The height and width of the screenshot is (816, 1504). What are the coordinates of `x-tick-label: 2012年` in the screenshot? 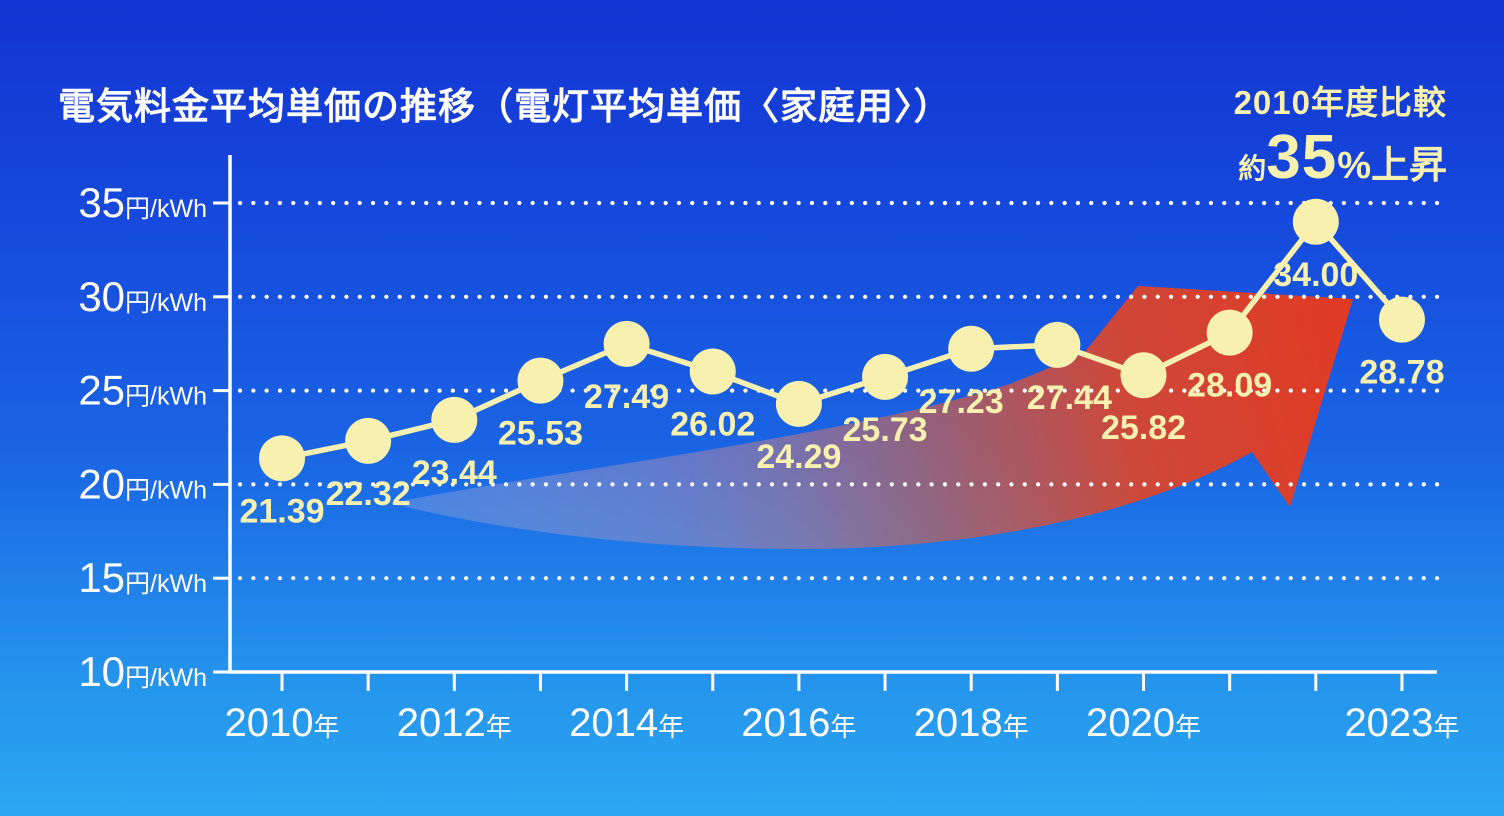 It's located at (454, 723).